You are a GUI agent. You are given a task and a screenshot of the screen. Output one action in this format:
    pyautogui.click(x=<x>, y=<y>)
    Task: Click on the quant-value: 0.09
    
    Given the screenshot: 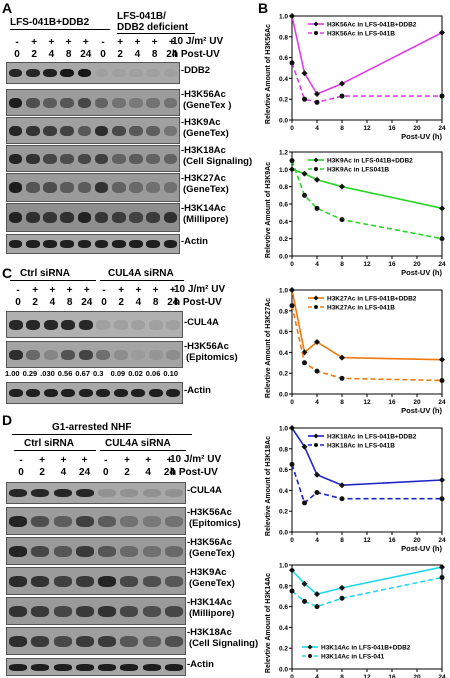 What is the action you would take?
    pyautogui.click(x=118, y=373)
    